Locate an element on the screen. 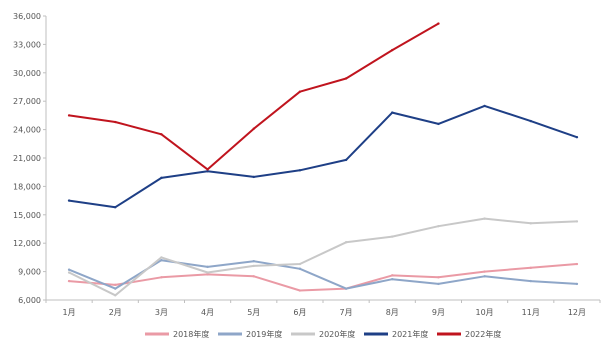  series-line-2019年度 is located at coordinates (323, 274).